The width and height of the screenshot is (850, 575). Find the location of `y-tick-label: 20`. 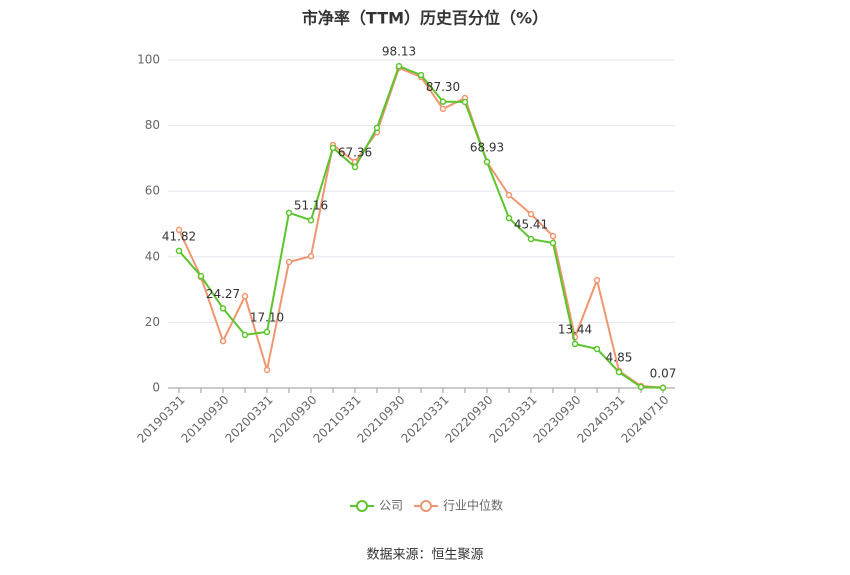

y-tick-label: 20 is located at coordinates (152, 322).